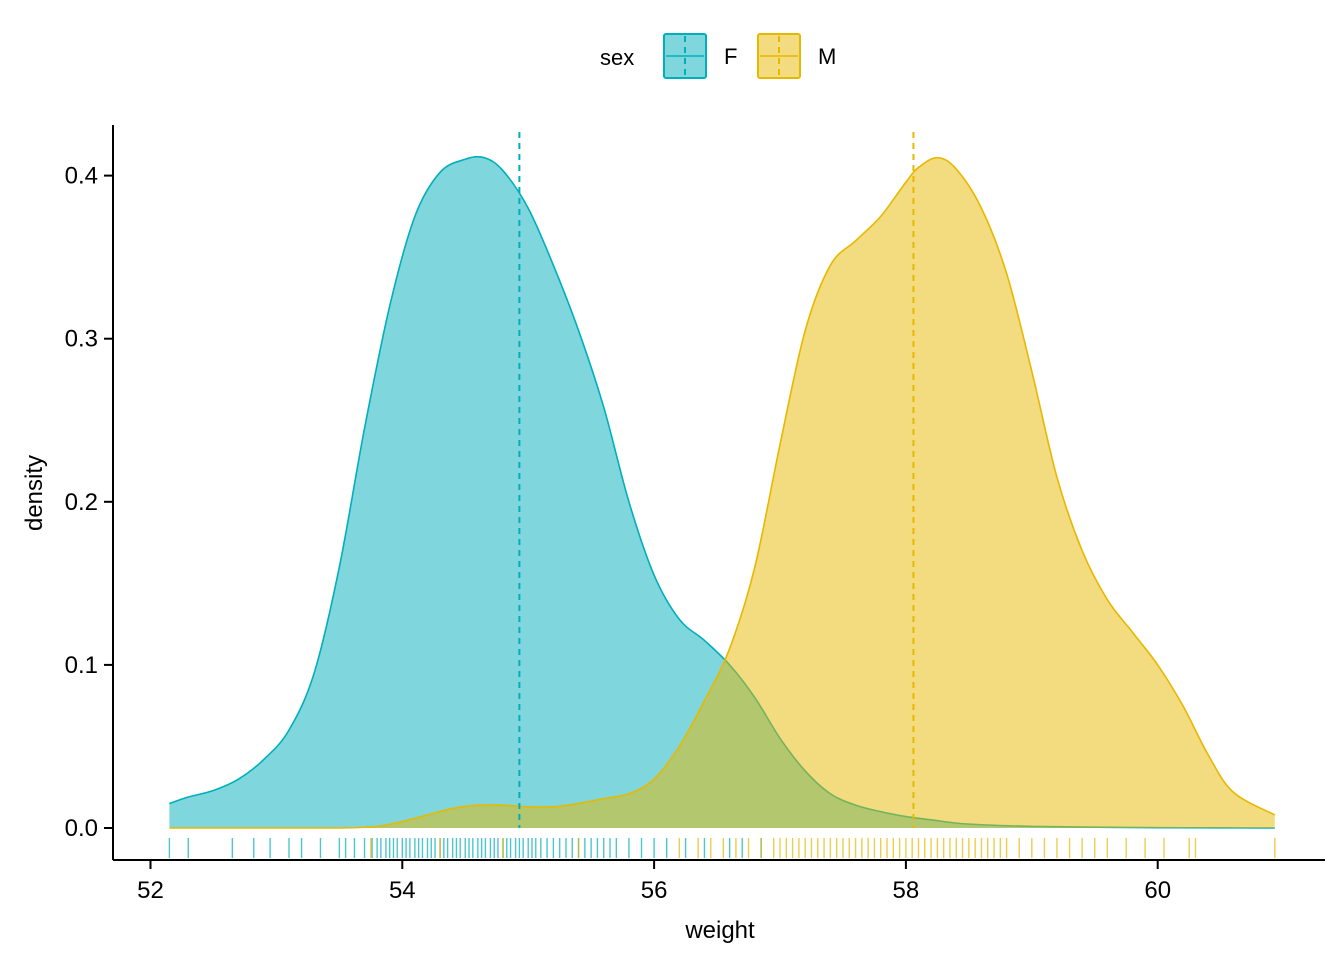 This screenshot has height=960, width=1344. Describe the element at coordinates (617, 57) in the screenshot. I see `legend-title: sex` at that location.